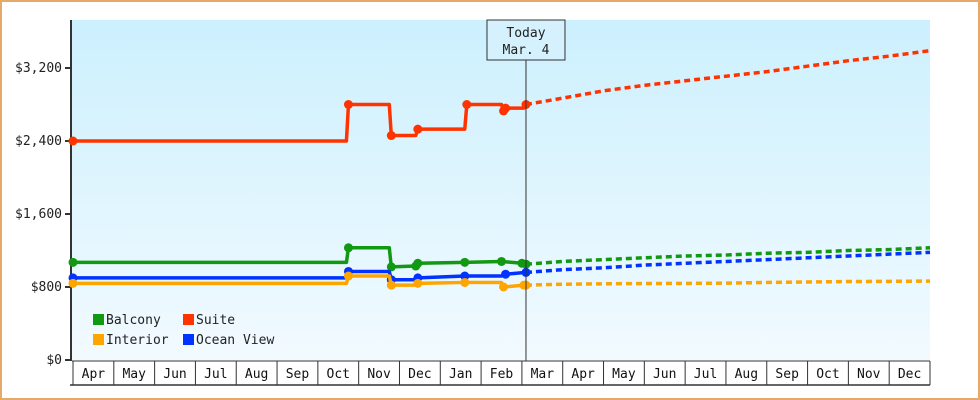 This screenshot has width=980, height=400. What do you see at coordinates (215, 320) in the screenshot?
I see `legend-label: Suite` at bounding box center [215, 320].